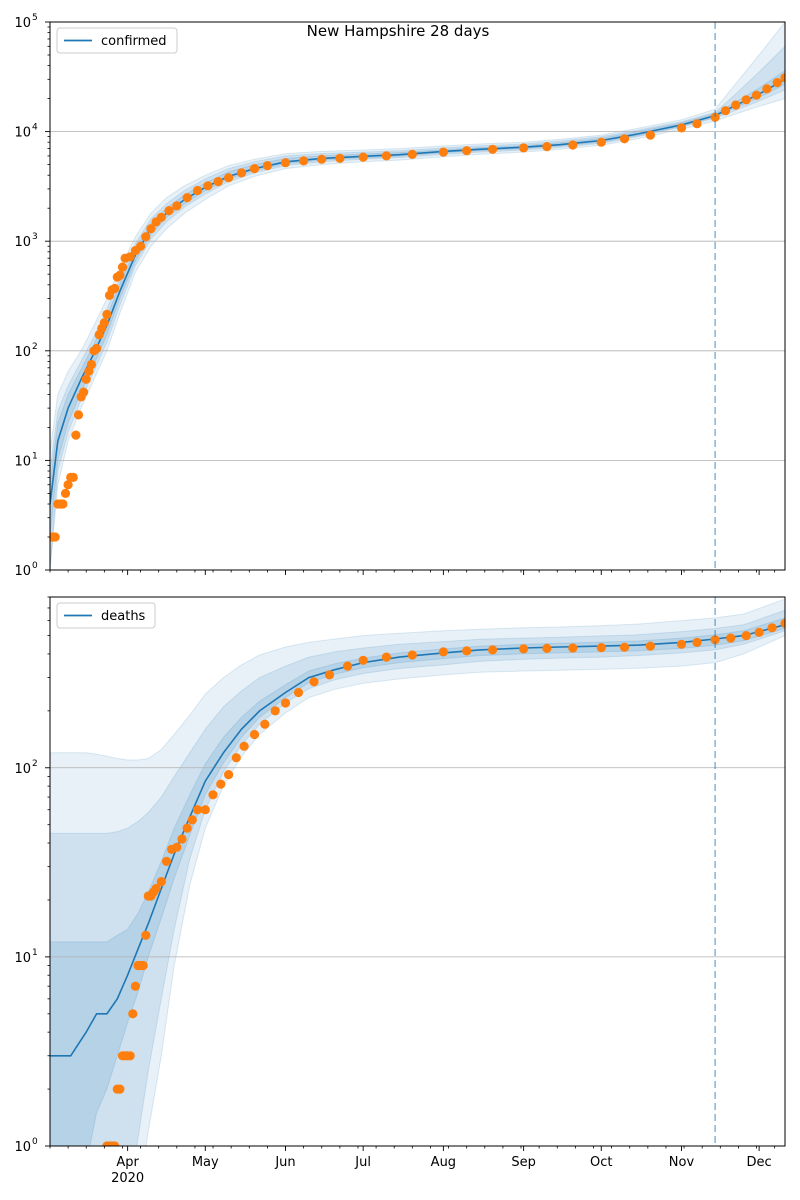  Describe the element at coordinates (35, 953) in the screenshot. I see `deaths-y-tick-exponent: 1` at that location.